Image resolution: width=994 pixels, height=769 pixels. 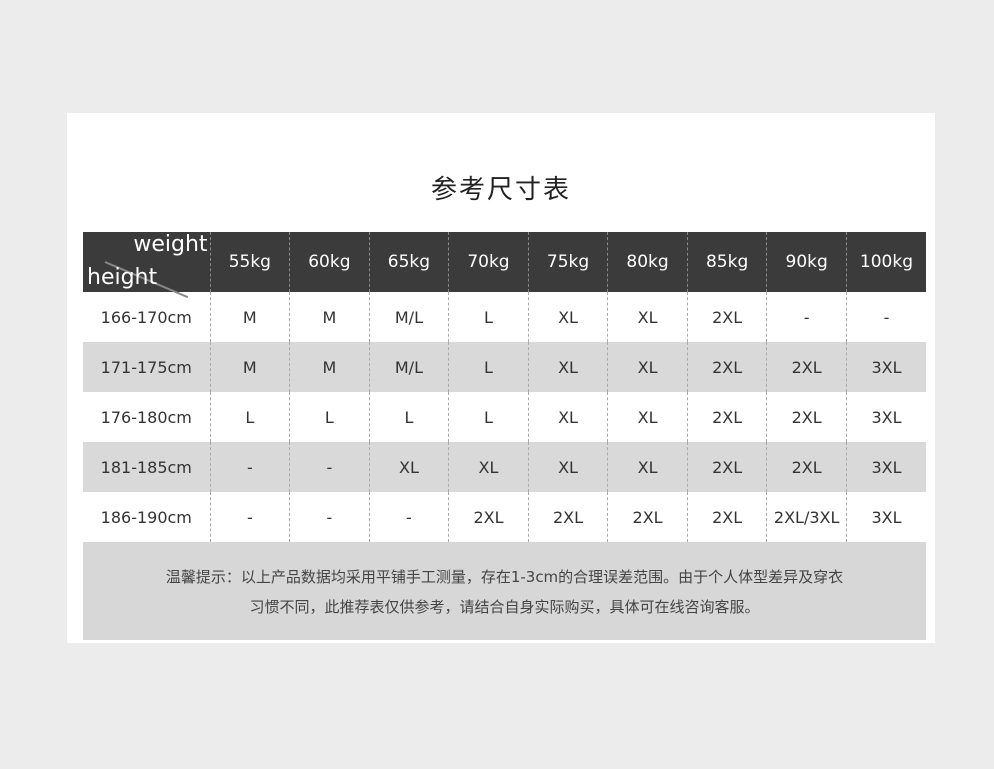 What do you see at coordinates (806, 262) in the screenshot?
I see `weight-header: 90kg` at bounding box center [806, 262].